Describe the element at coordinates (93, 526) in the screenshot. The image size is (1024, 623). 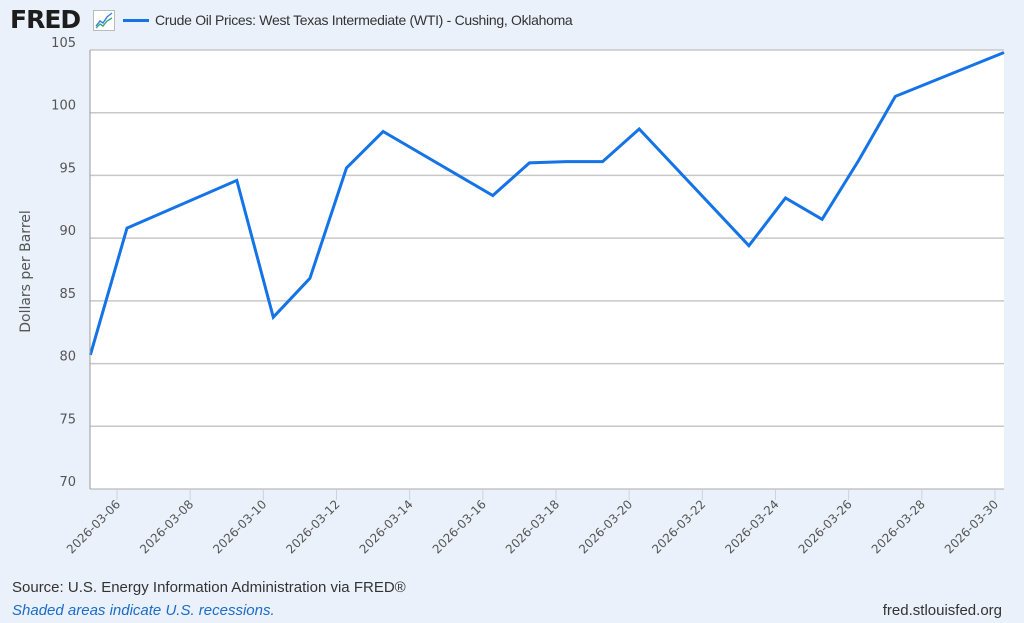
I see `x-tick-label: 2026-03-06` at that location.